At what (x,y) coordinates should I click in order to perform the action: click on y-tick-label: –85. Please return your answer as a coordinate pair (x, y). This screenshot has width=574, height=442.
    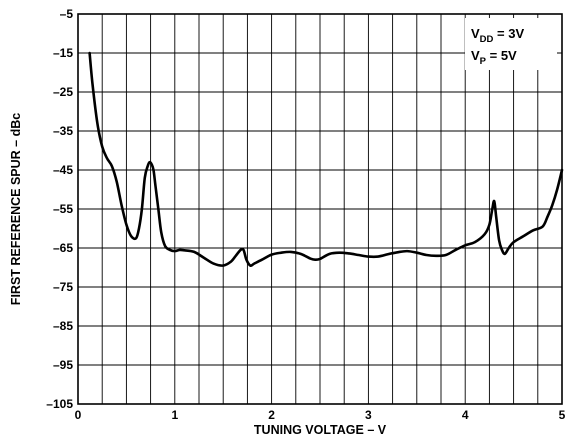
    Looking at the image, I should click on (63, 326).